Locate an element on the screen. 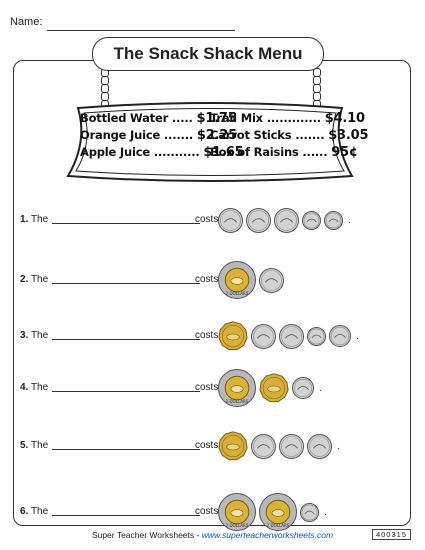 This screenshot has height=550, width=425. question-row: 3. The is located at coordinates (112, 335).